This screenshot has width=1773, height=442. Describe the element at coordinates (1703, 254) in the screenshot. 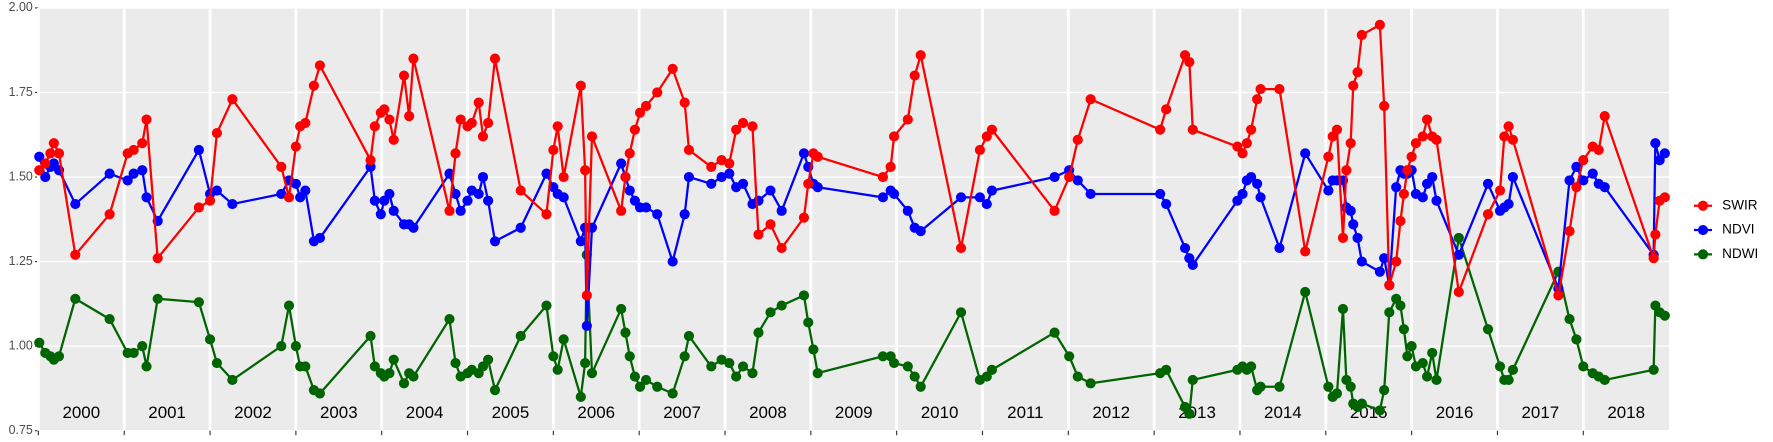

I see `legend-swatch` at that location.